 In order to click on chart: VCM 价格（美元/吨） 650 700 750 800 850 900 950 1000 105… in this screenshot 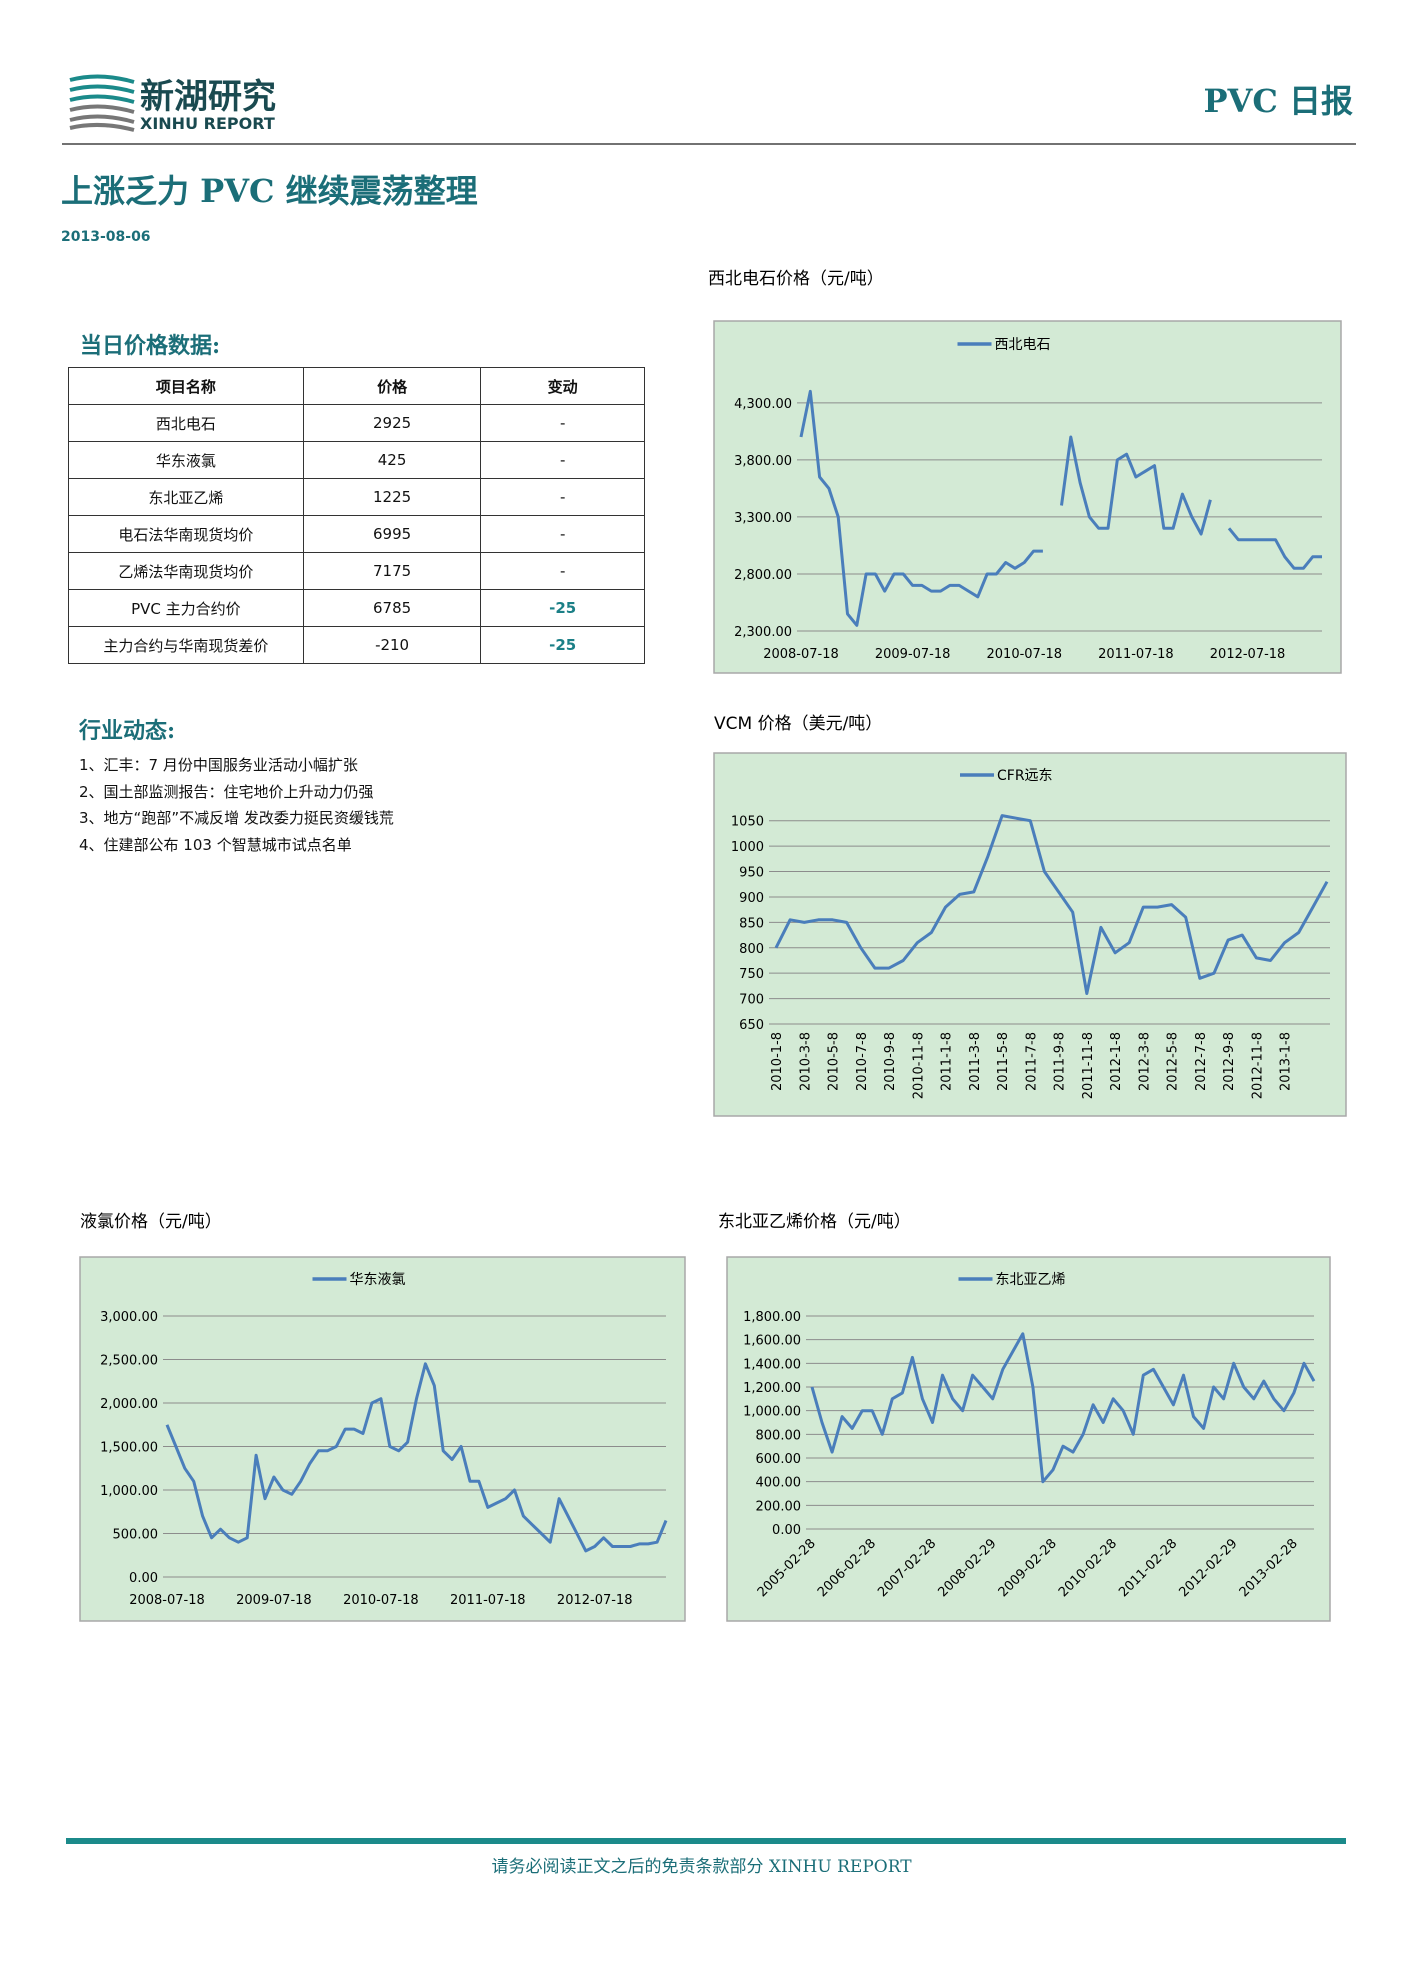, I will do `click(1030, 915)`.